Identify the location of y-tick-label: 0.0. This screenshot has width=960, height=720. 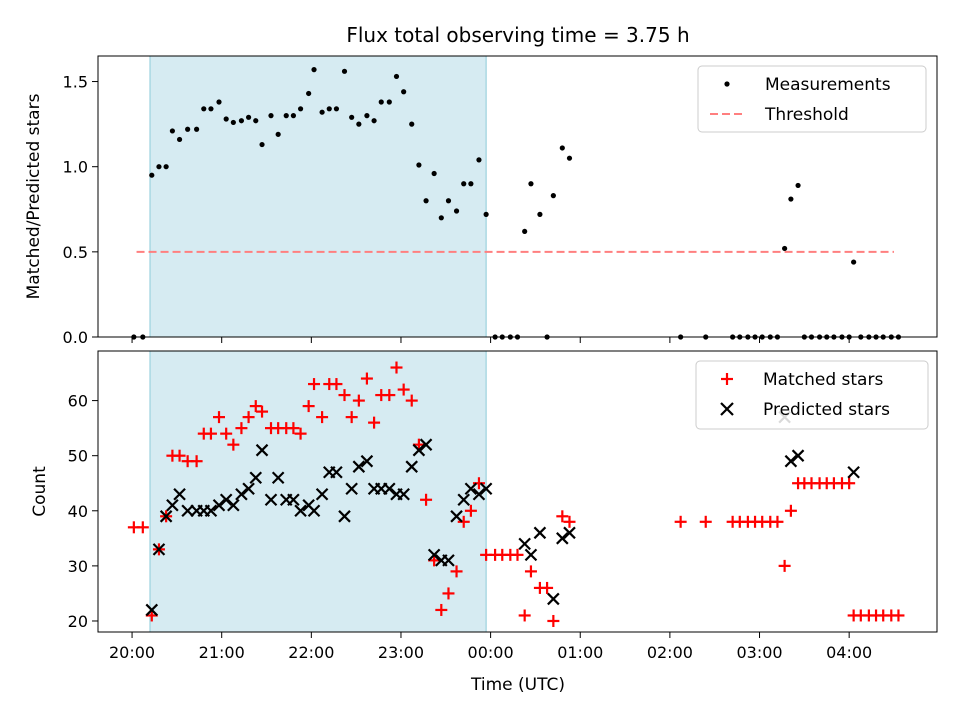
(75, 337).